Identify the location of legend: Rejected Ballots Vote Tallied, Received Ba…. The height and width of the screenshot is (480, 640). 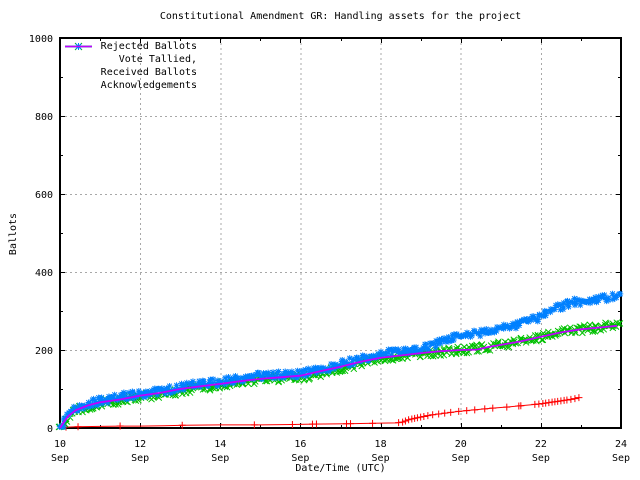
(128, 66).